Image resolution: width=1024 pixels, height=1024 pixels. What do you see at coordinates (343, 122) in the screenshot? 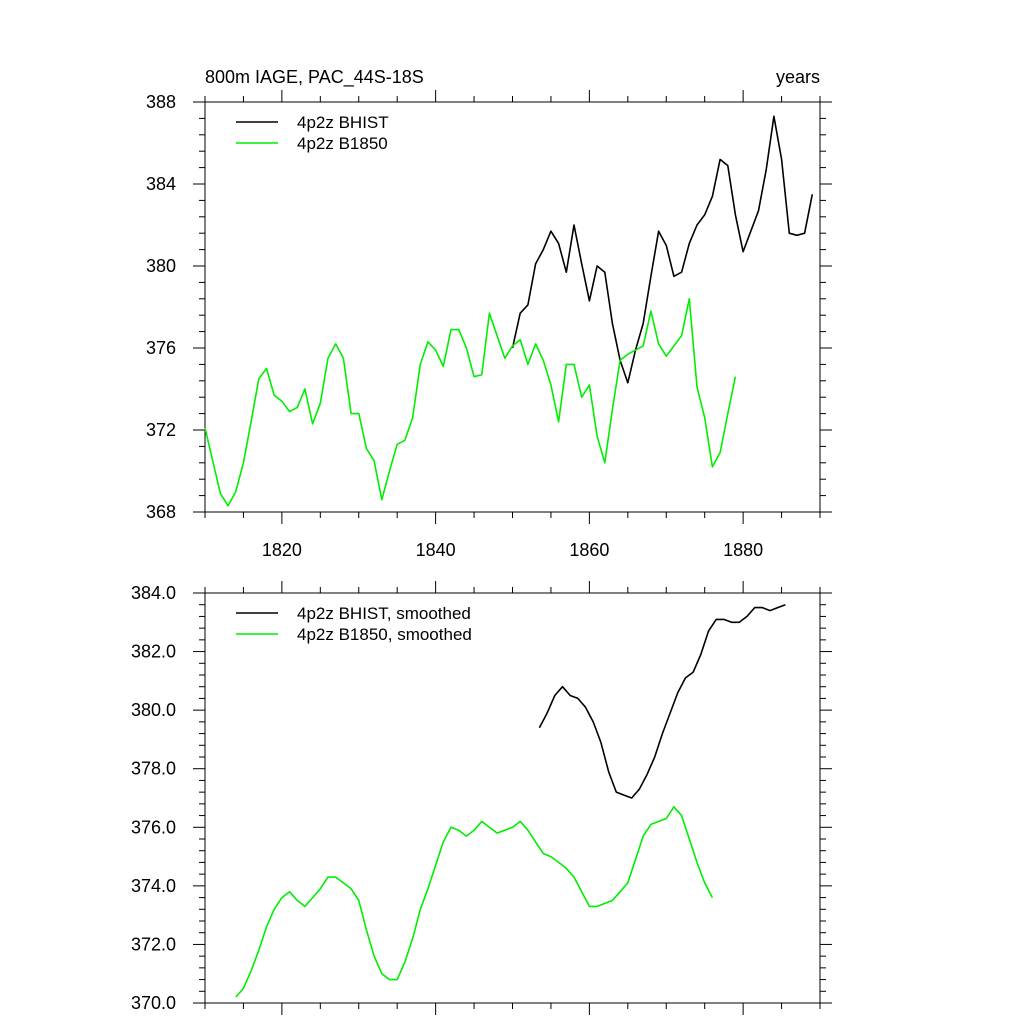
I see `top-legend-label: 4p2z BHIST` at bounding box center [343, 122].